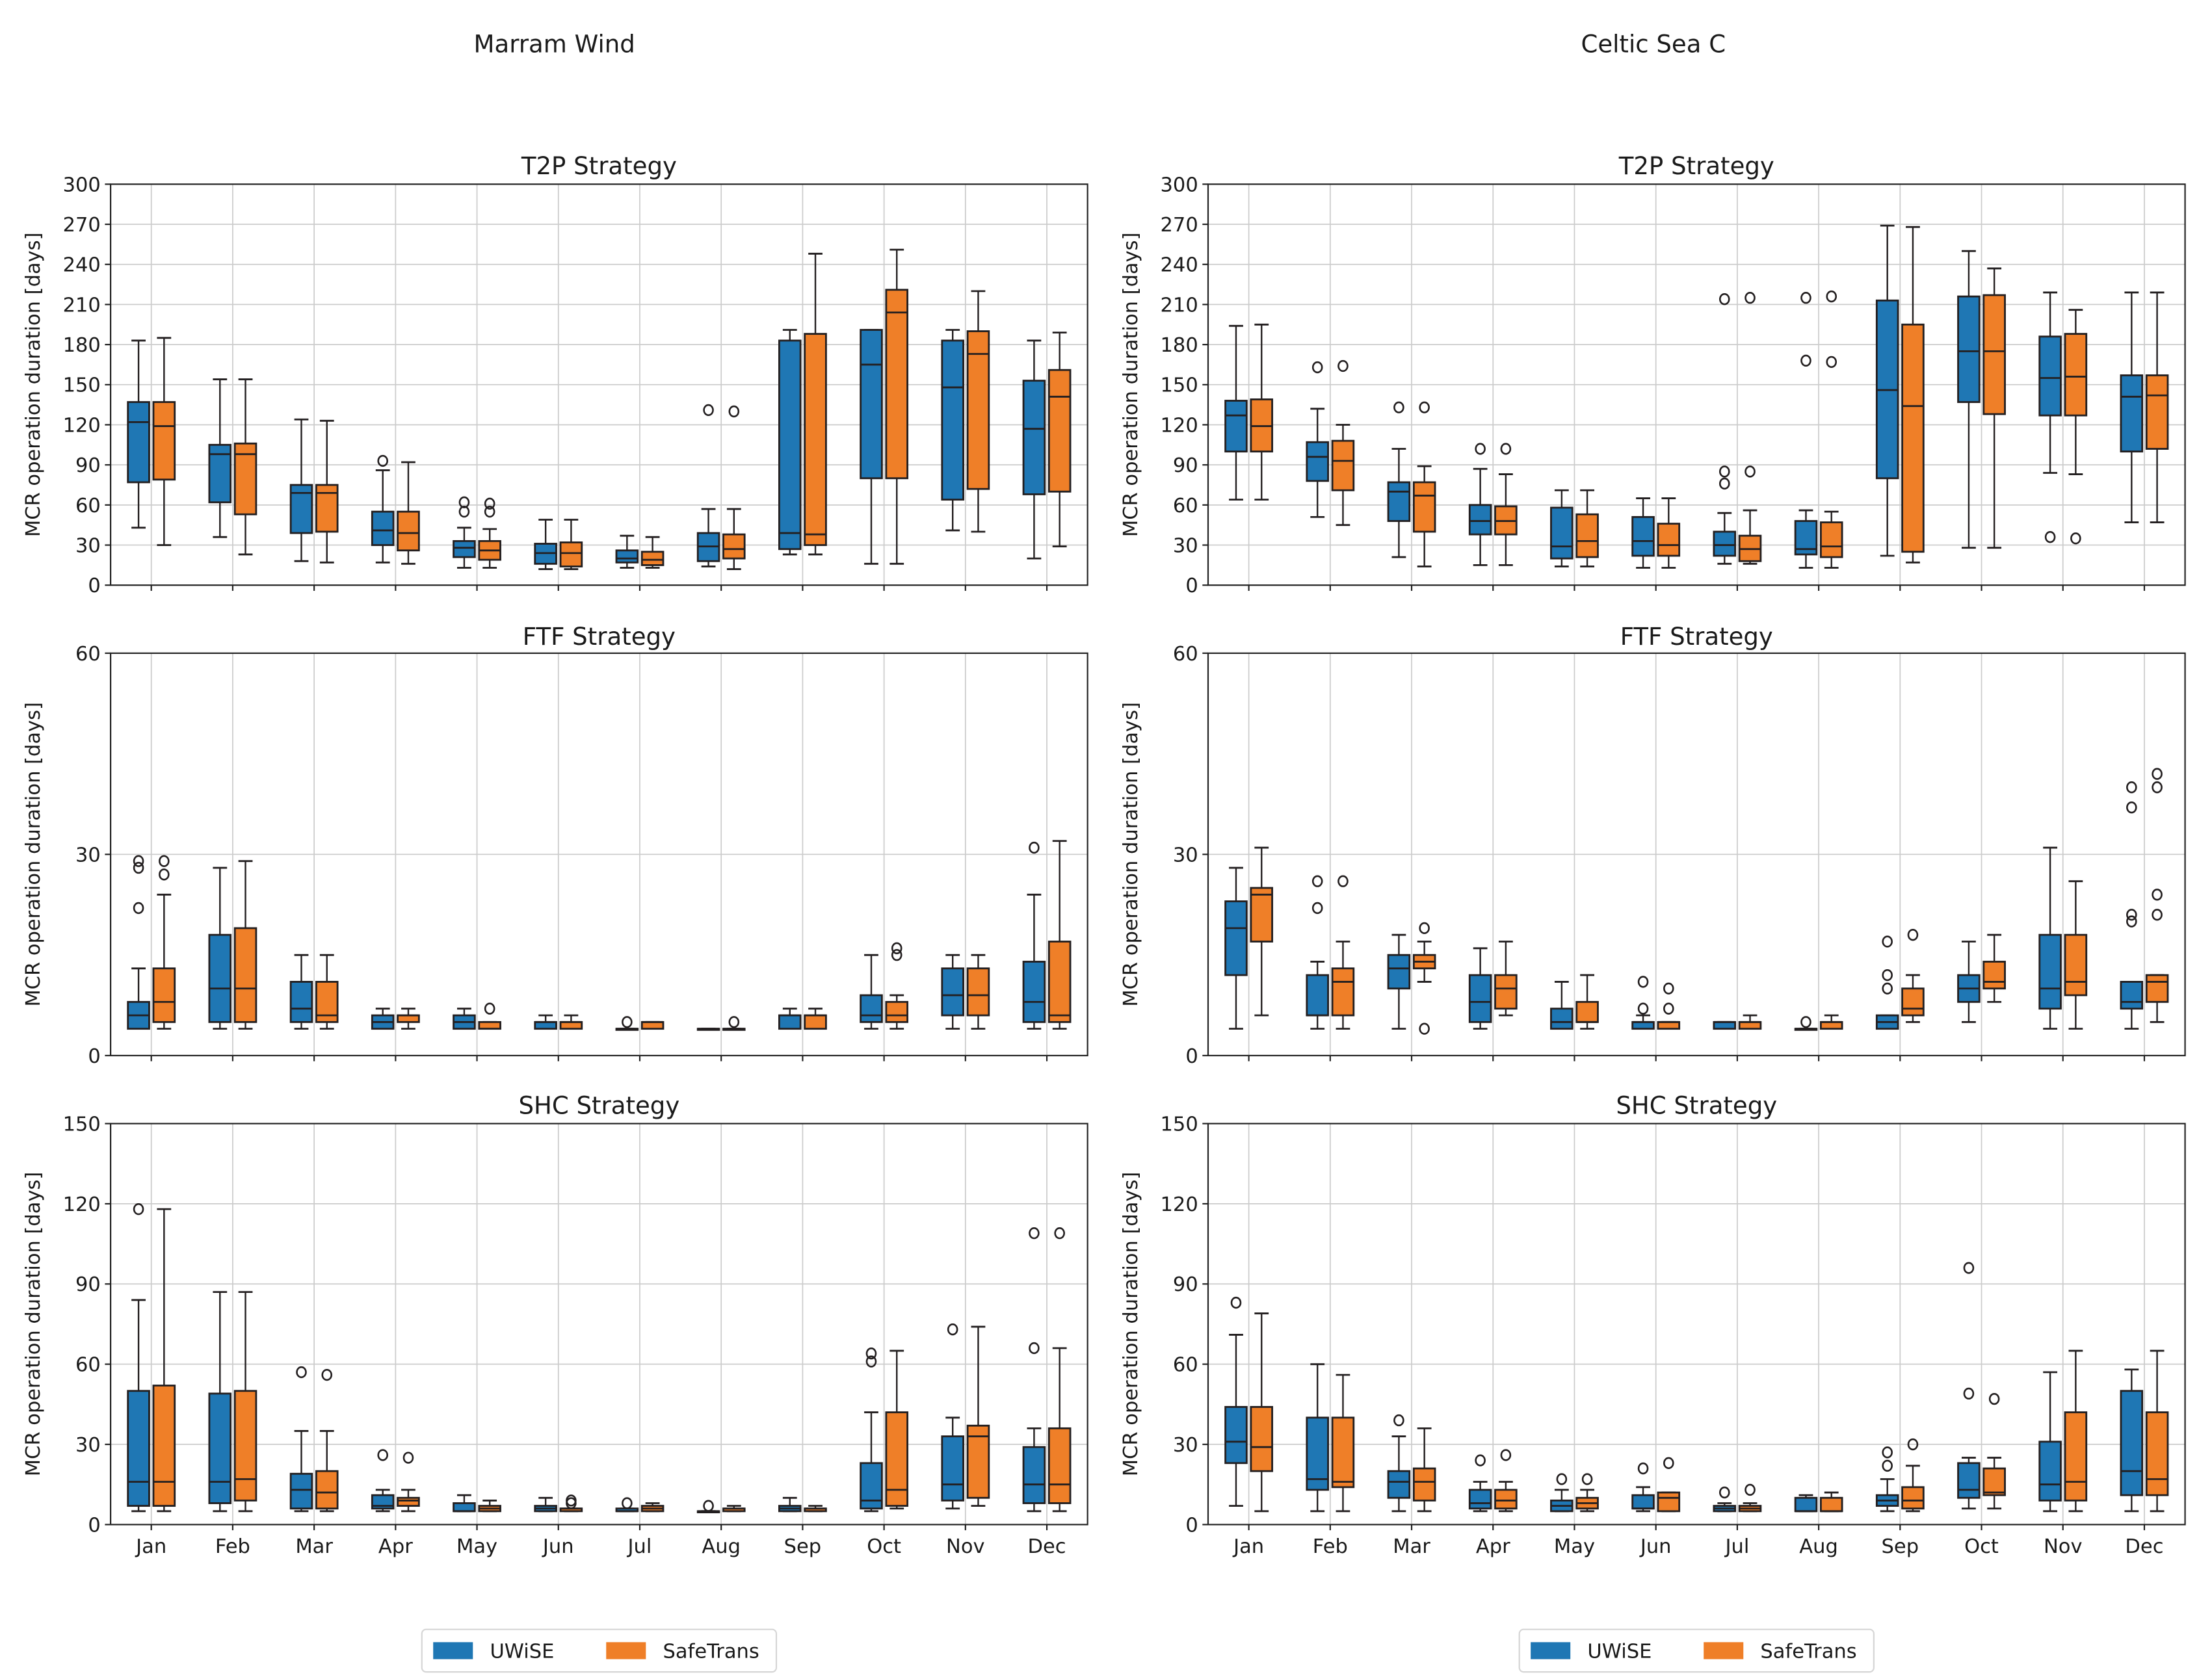 This screenshot has height=1679, width=2212. I want to click on series-safetrans, so click(1710, 901).